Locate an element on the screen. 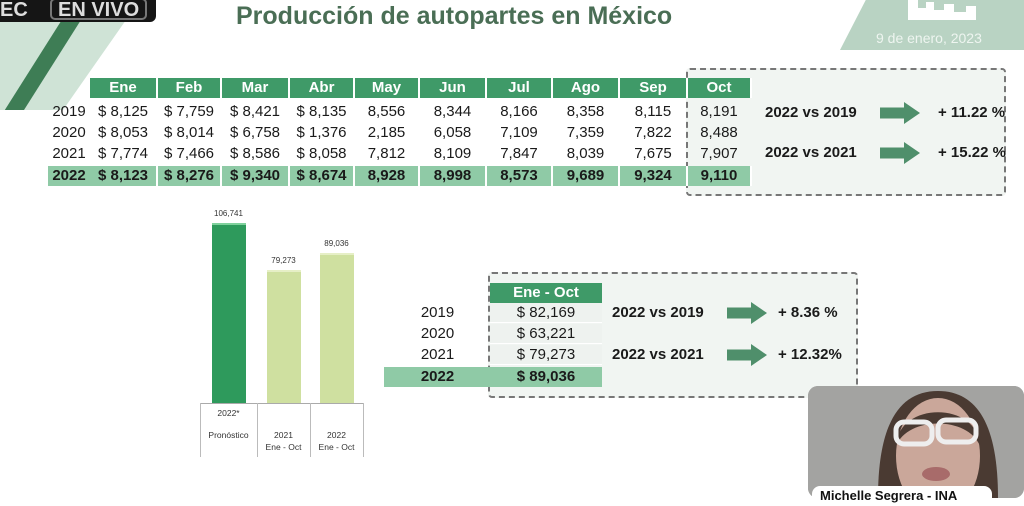  comparison-value: + 8.36 % is located at coordinates (808, 312).